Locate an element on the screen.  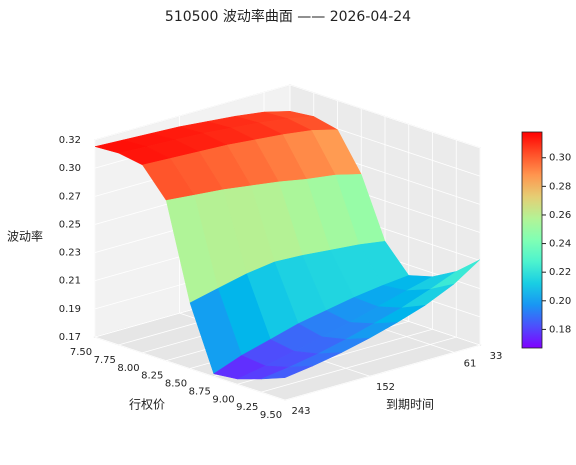
colorbar-tick-label: 0.24 is located at coordinates (560, 244).